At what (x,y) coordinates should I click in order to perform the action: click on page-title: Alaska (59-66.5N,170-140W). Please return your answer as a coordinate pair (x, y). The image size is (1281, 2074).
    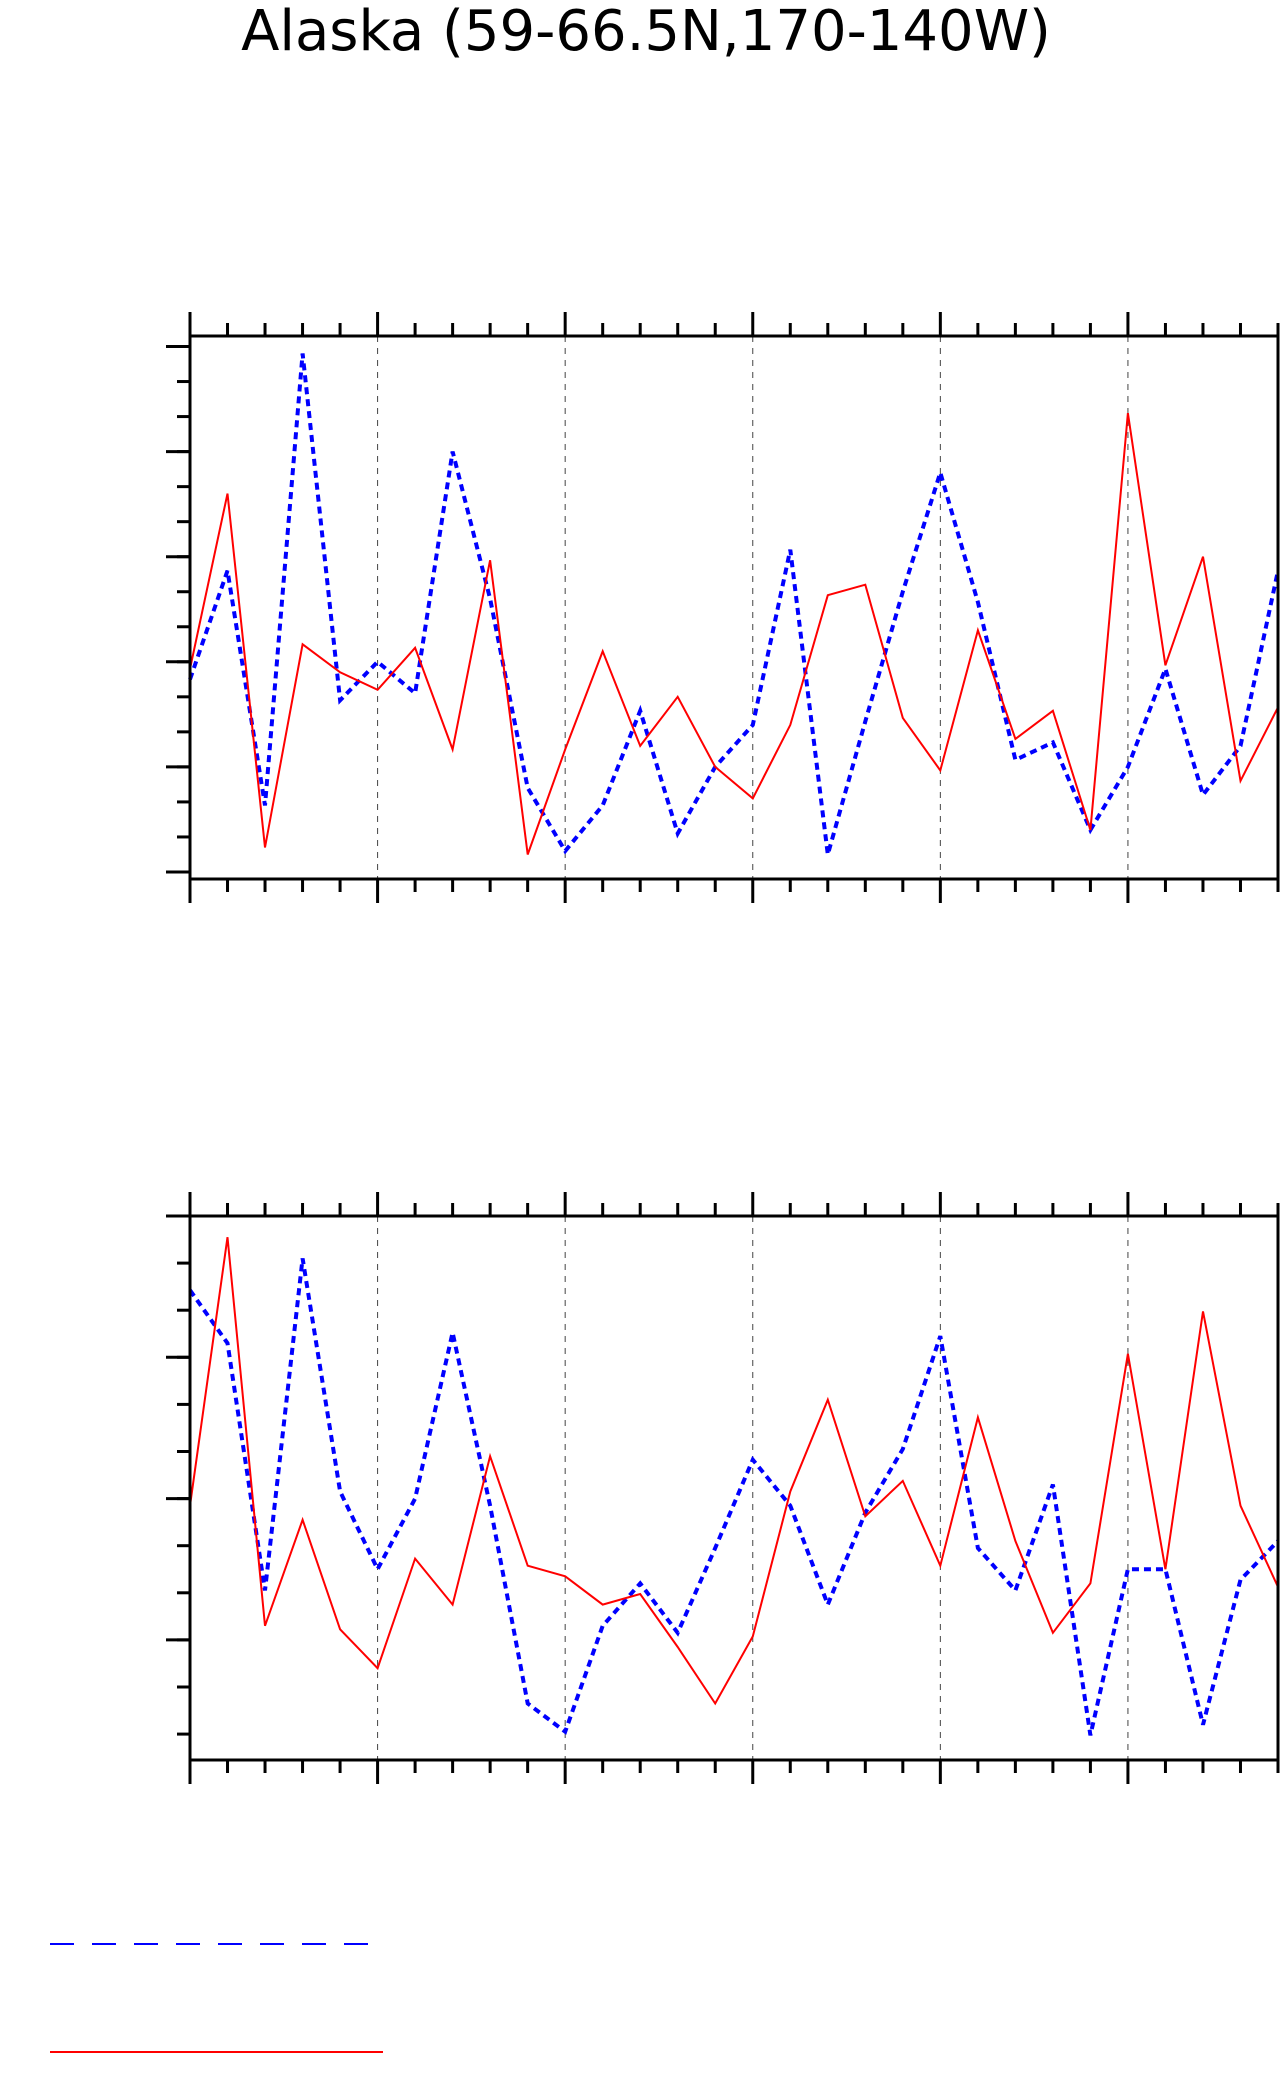
    Looking at the image, I should click on (646, 32).